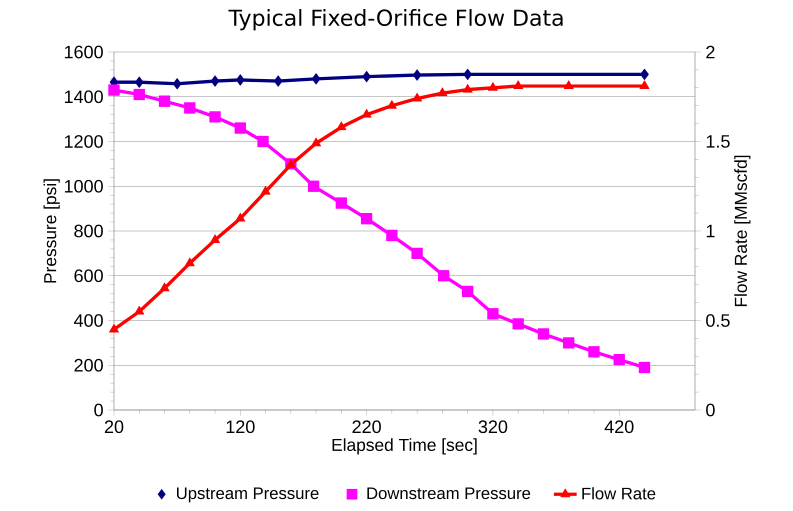  Describe the element at coordinates (52, 231) in the screenshot. I see `y-axis-title: Pressure [psi]` at that location.